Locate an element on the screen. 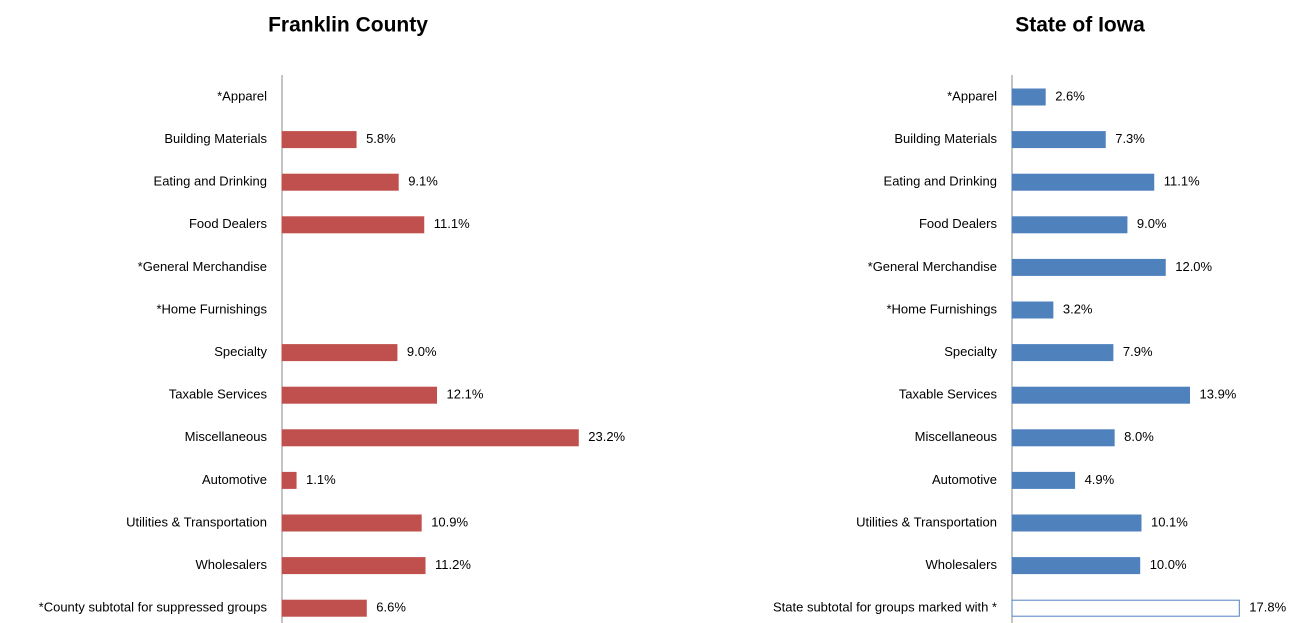  value-label: 10.1% is located at coordinates (1169, 521).